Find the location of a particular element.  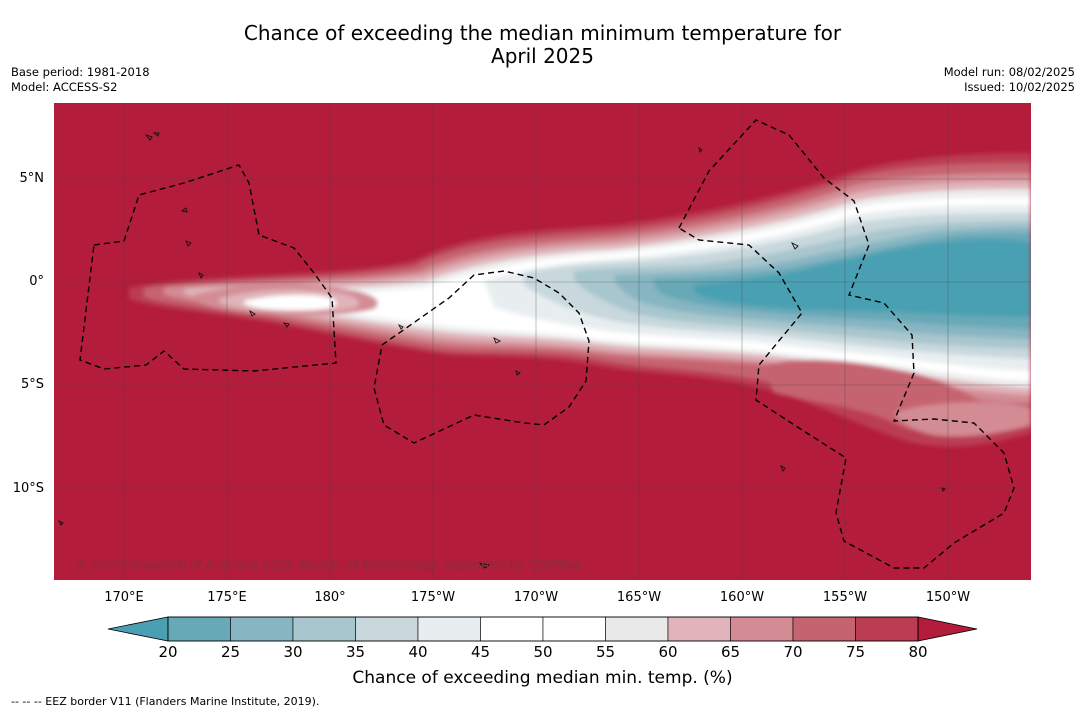

issued-date: Issued: 10/02/2025 is located at coordinates (1019, 87).